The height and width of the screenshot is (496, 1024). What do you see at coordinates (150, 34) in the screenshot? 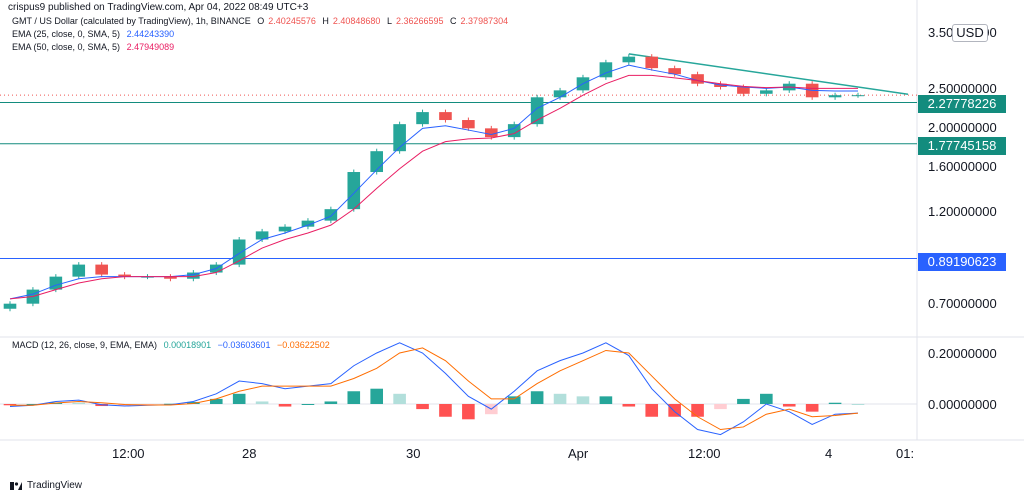
I see `ema25-value: 2.44243390` at bounding box center [150, 34].